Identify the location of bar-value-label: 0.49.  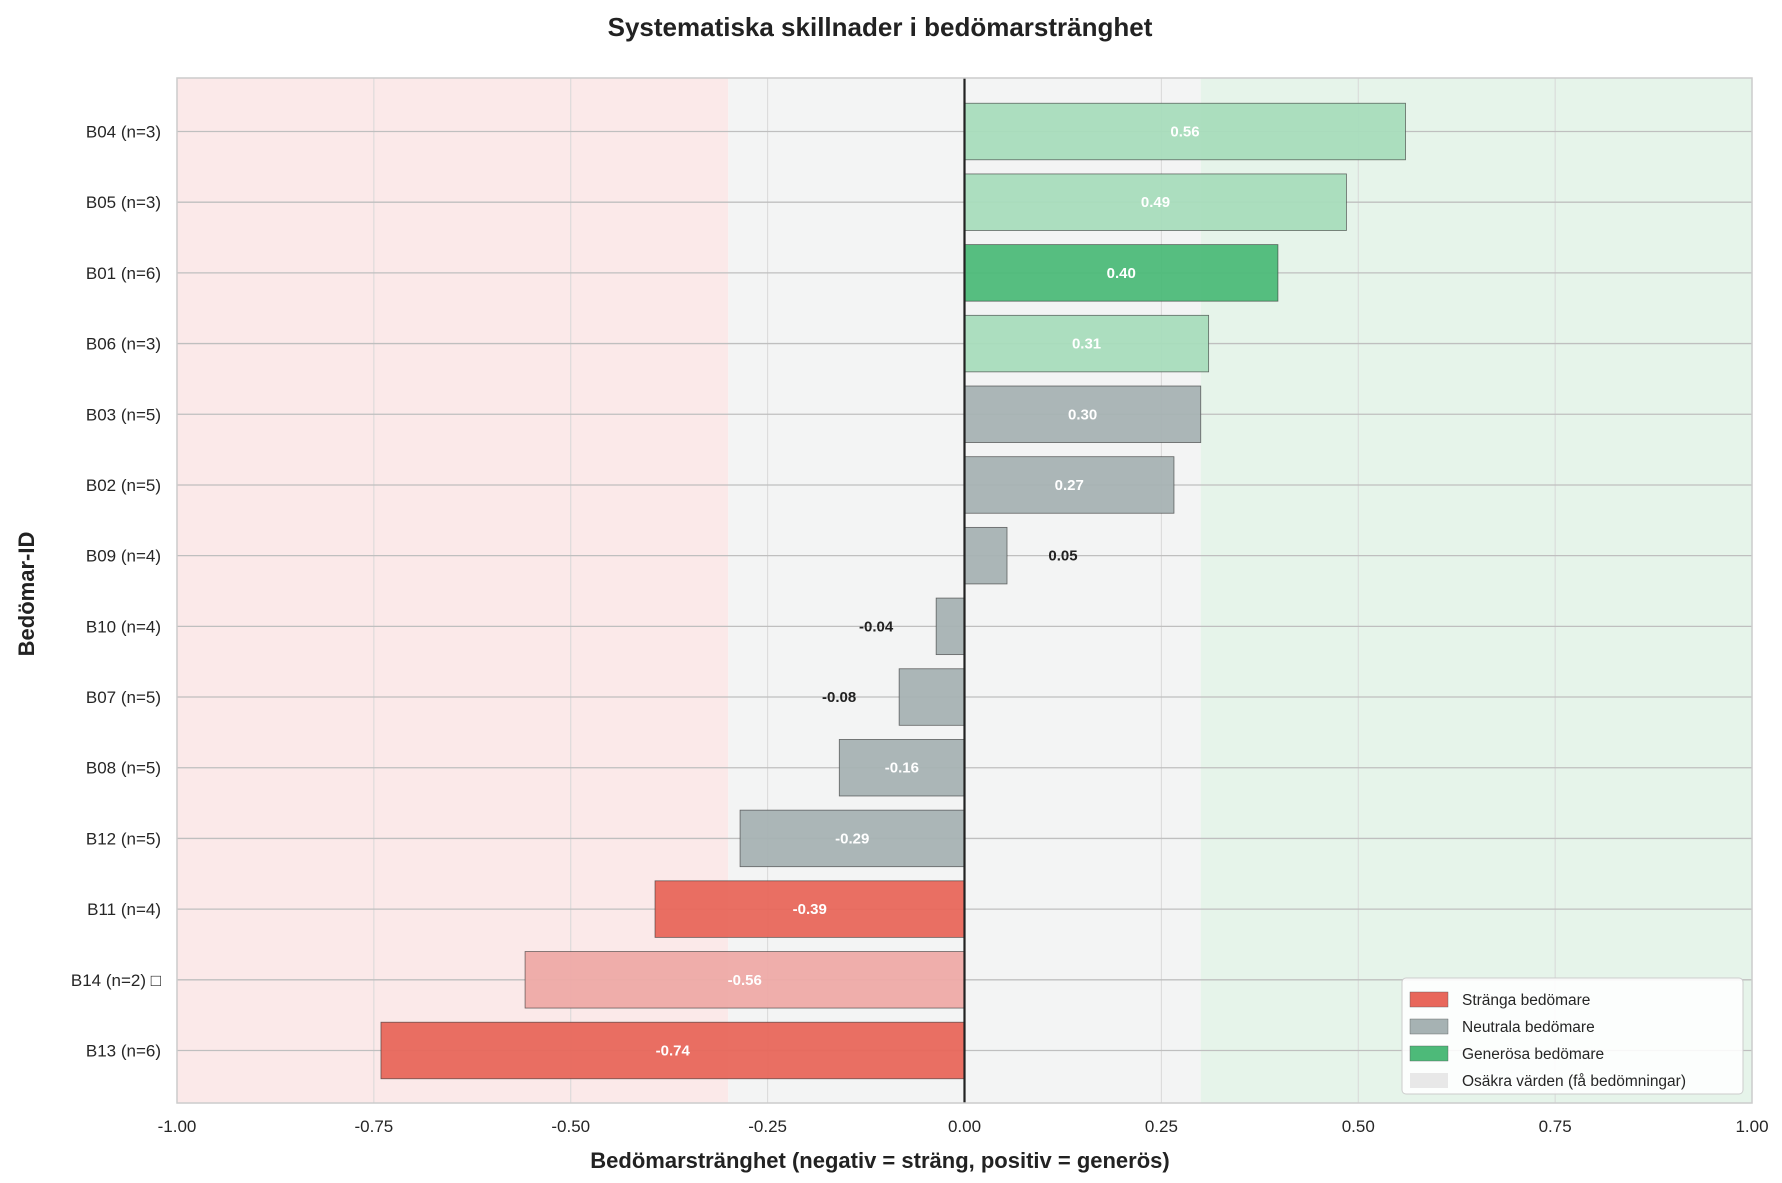
(1155, 202).